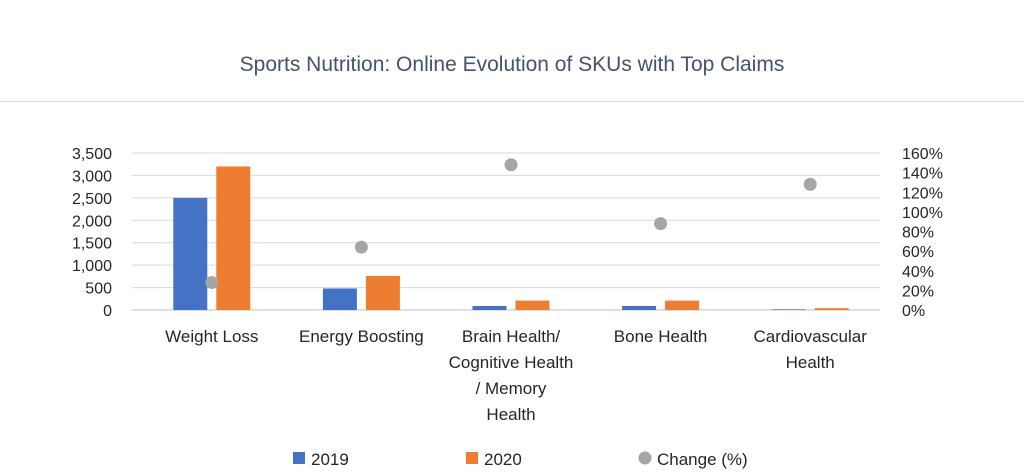  What do you see at coordinates (922, 193) in the screenshot?
I see `right-tick-label: 120%` at bounding box center [922, 193].